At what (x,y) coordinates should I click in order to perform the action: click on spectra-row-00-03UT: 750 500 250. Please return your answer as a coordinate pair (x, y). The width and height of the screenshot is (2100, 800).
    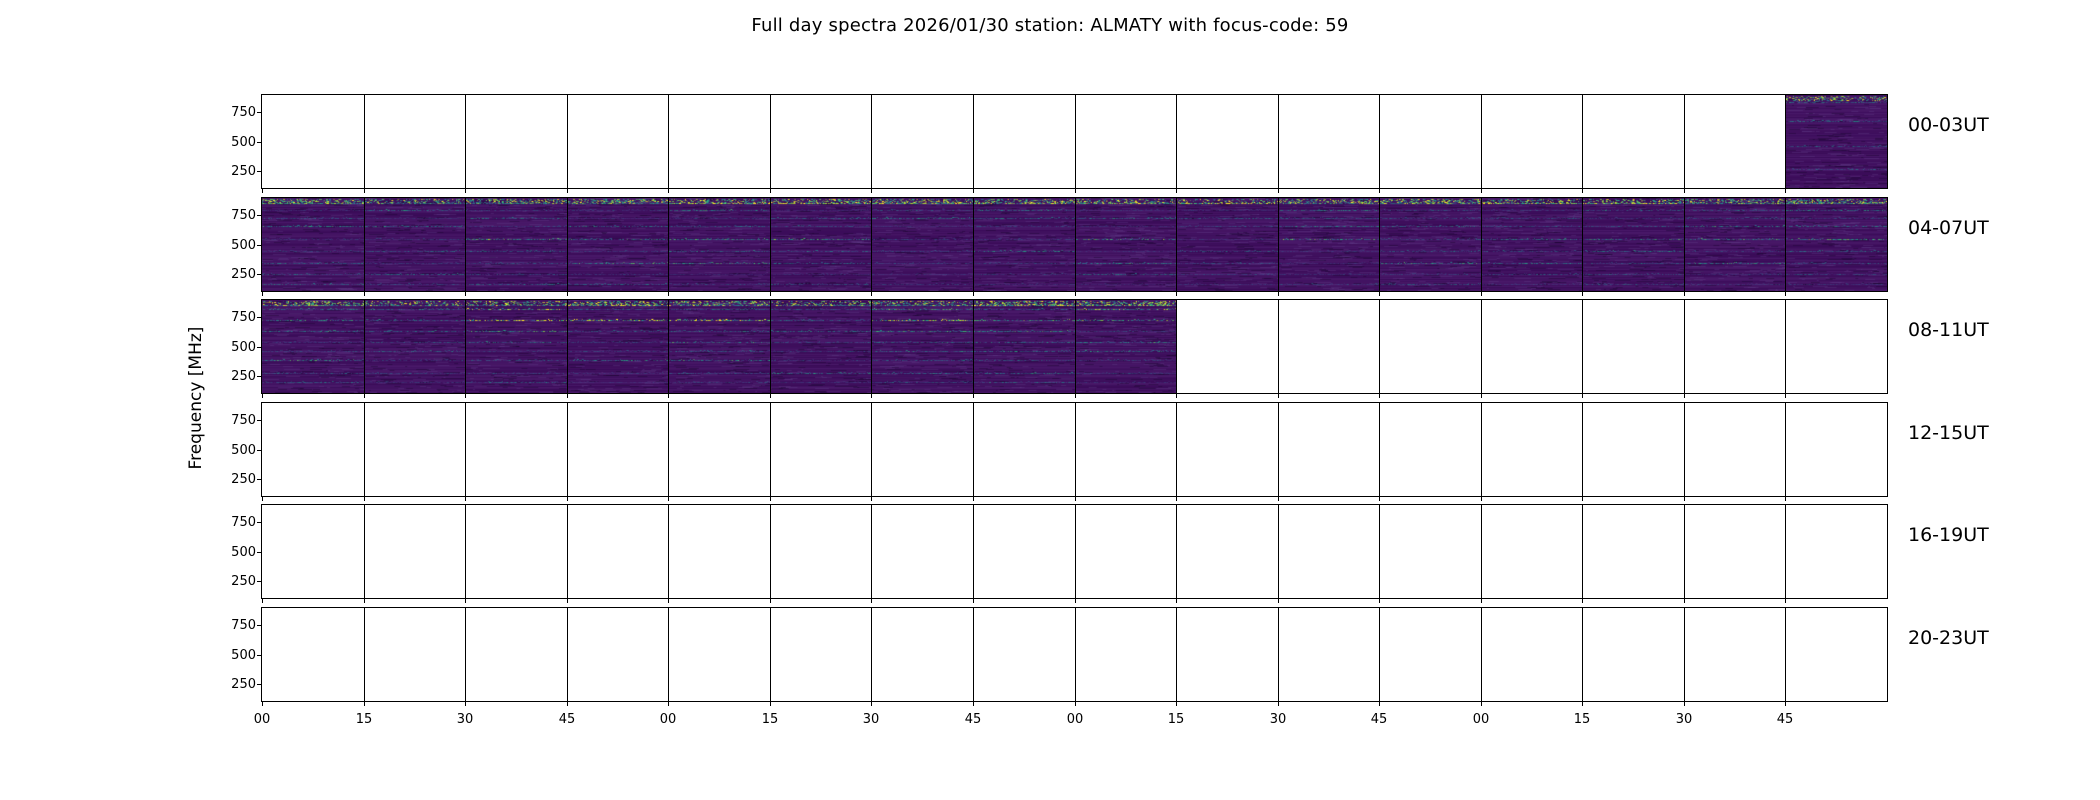
    Looking at the image, I should click on (1059, 141).